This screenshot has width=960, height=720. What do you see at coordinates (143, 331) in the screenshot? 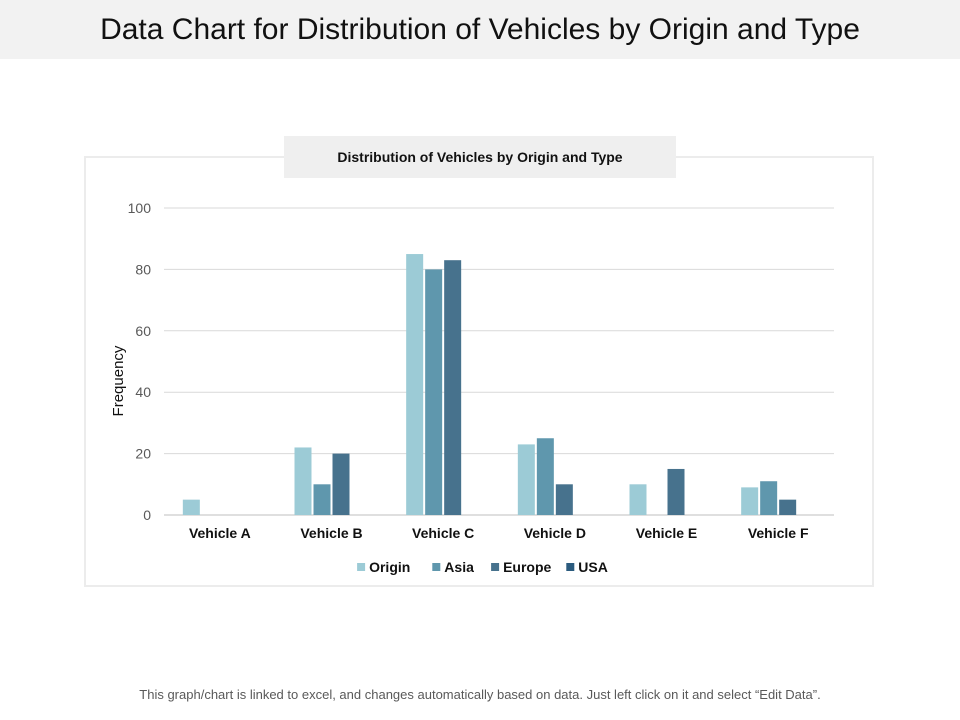
I see `y-tick-label: 60` at bounding box center [143, 331].